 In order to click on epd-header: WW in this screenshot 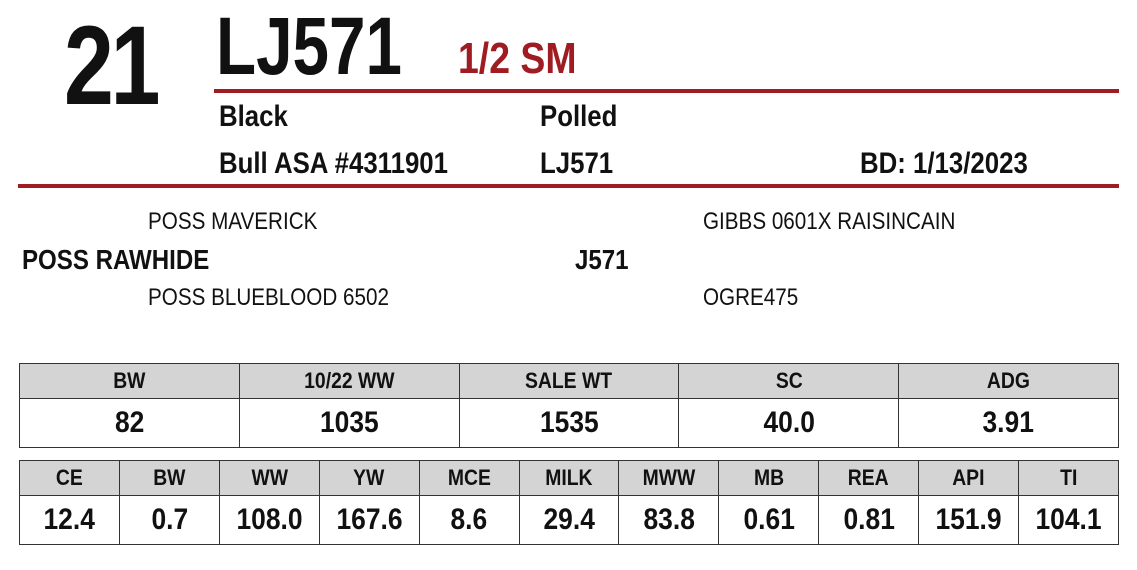, I will do `click(269, 478)`.